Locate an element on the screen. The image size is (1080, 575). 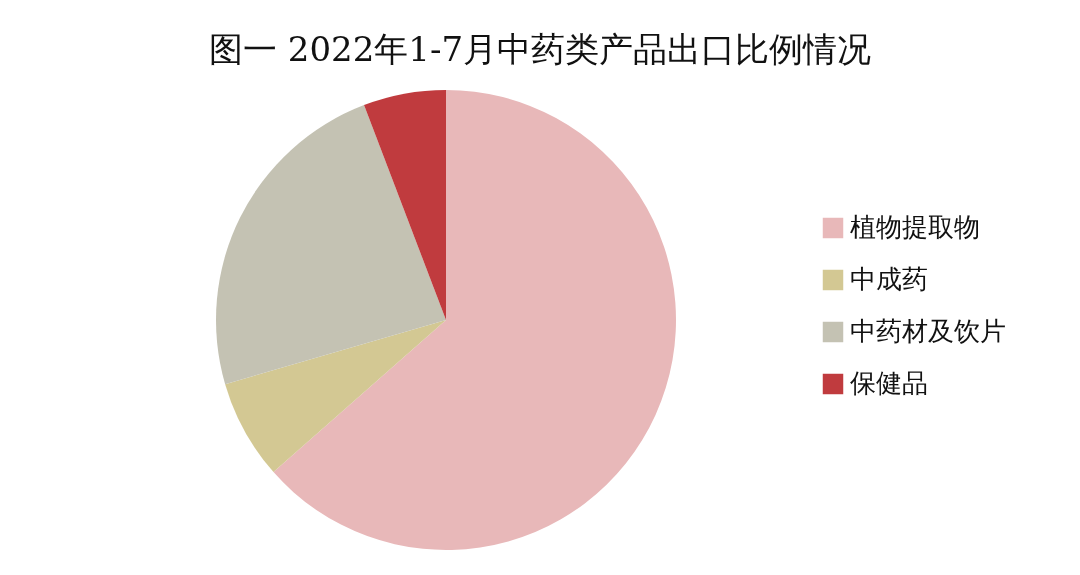
legend-label: 中药材及饮片 is located at coordinates (928, 331).